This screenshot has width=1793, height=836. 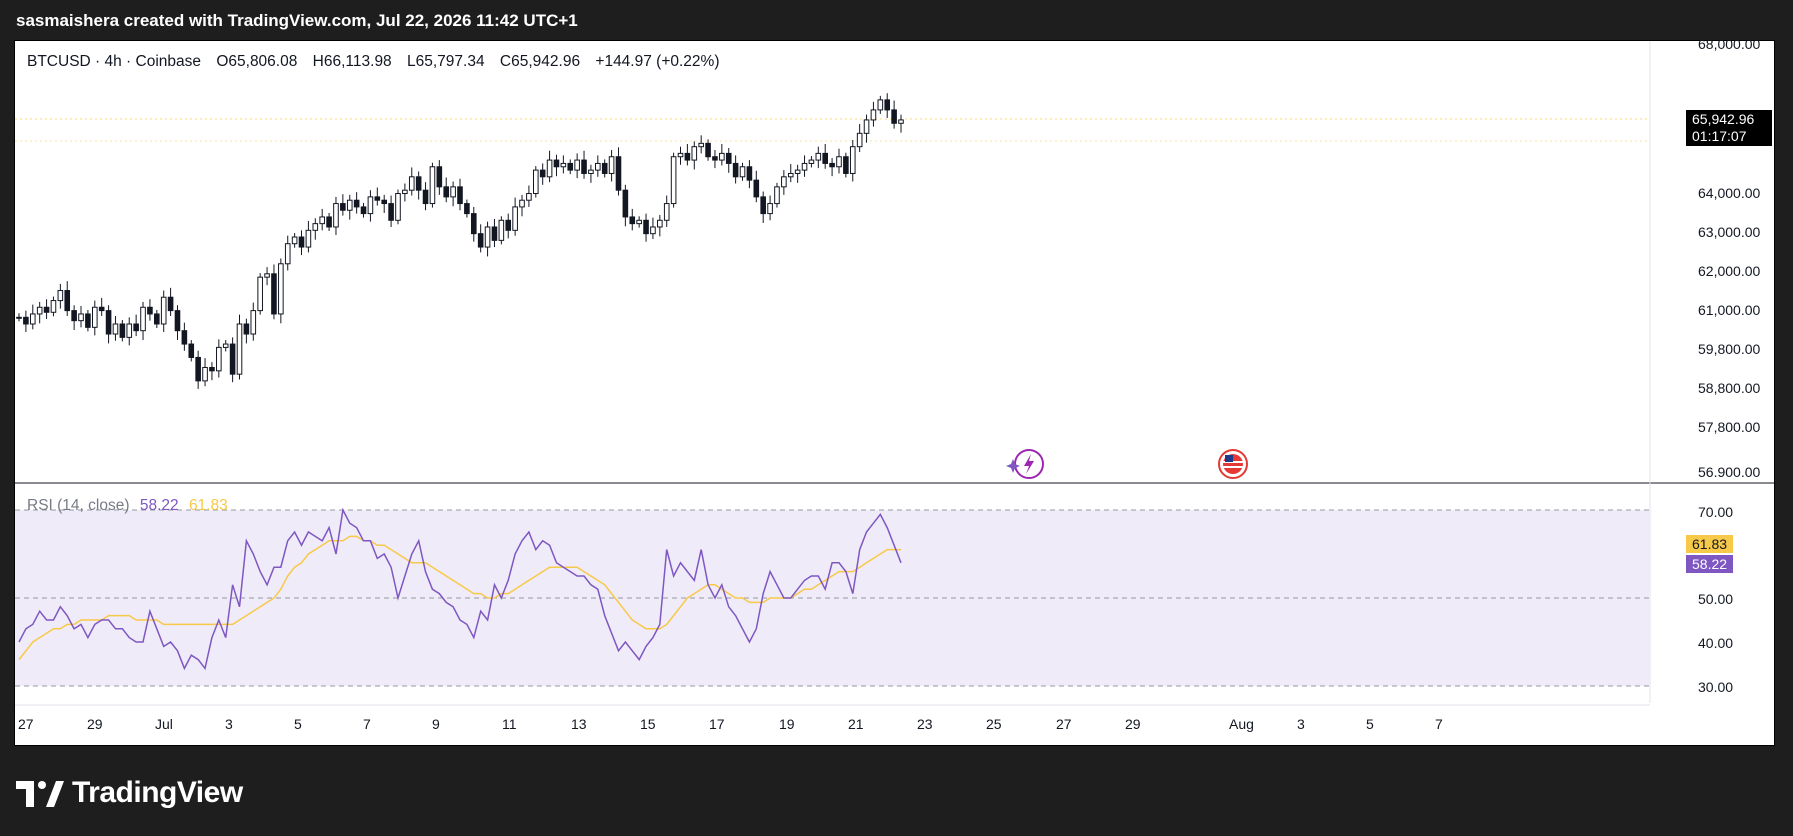 What do you see at coordinates (157, 792) in the screenshot?
I see `brand-name: TradingView` at bounding box center [157, 792].